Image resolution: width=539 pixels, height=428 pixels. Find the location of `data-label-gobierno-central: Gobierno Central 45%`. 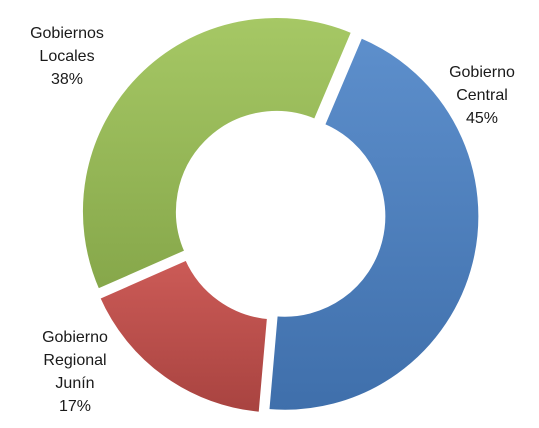

data-label-gobierno-central: Gobierno Central 45% is located at coordinates (482, 95).